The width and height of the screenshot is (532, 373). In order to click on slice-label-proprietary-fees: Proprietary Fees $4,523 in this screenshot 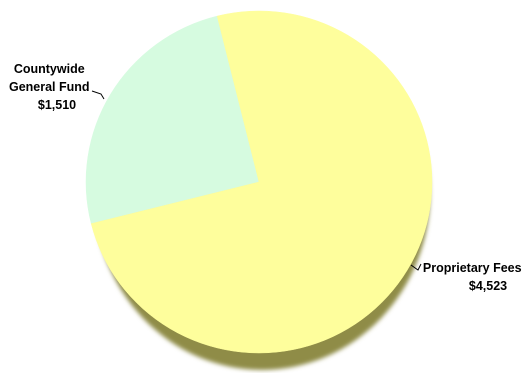, I will do `click(474, 277)`.